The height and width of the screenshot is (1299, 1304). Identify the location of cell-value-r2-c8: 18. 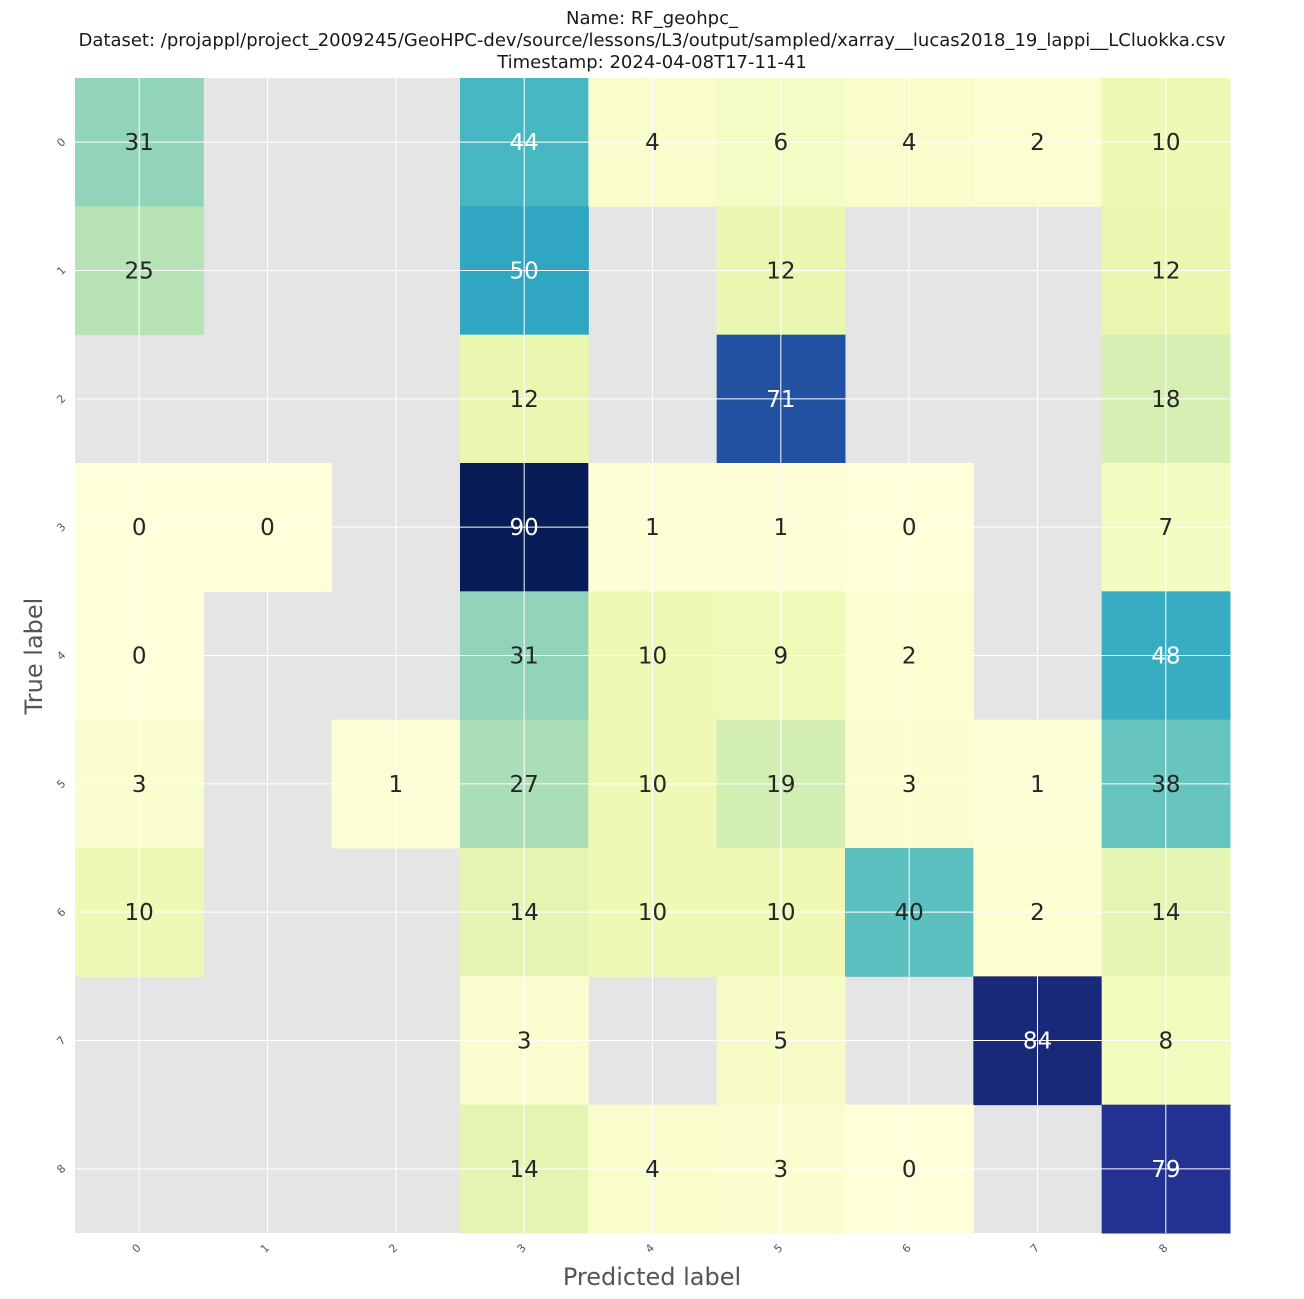
(1165, 400).